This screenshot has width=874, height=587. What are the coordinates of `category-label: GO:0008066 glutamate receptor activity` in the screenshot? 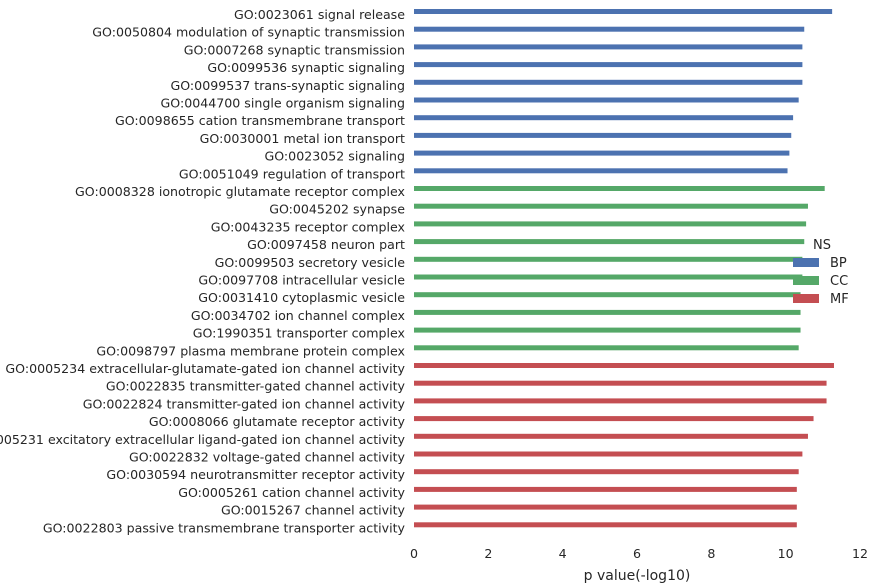 It's located at (277, 421).